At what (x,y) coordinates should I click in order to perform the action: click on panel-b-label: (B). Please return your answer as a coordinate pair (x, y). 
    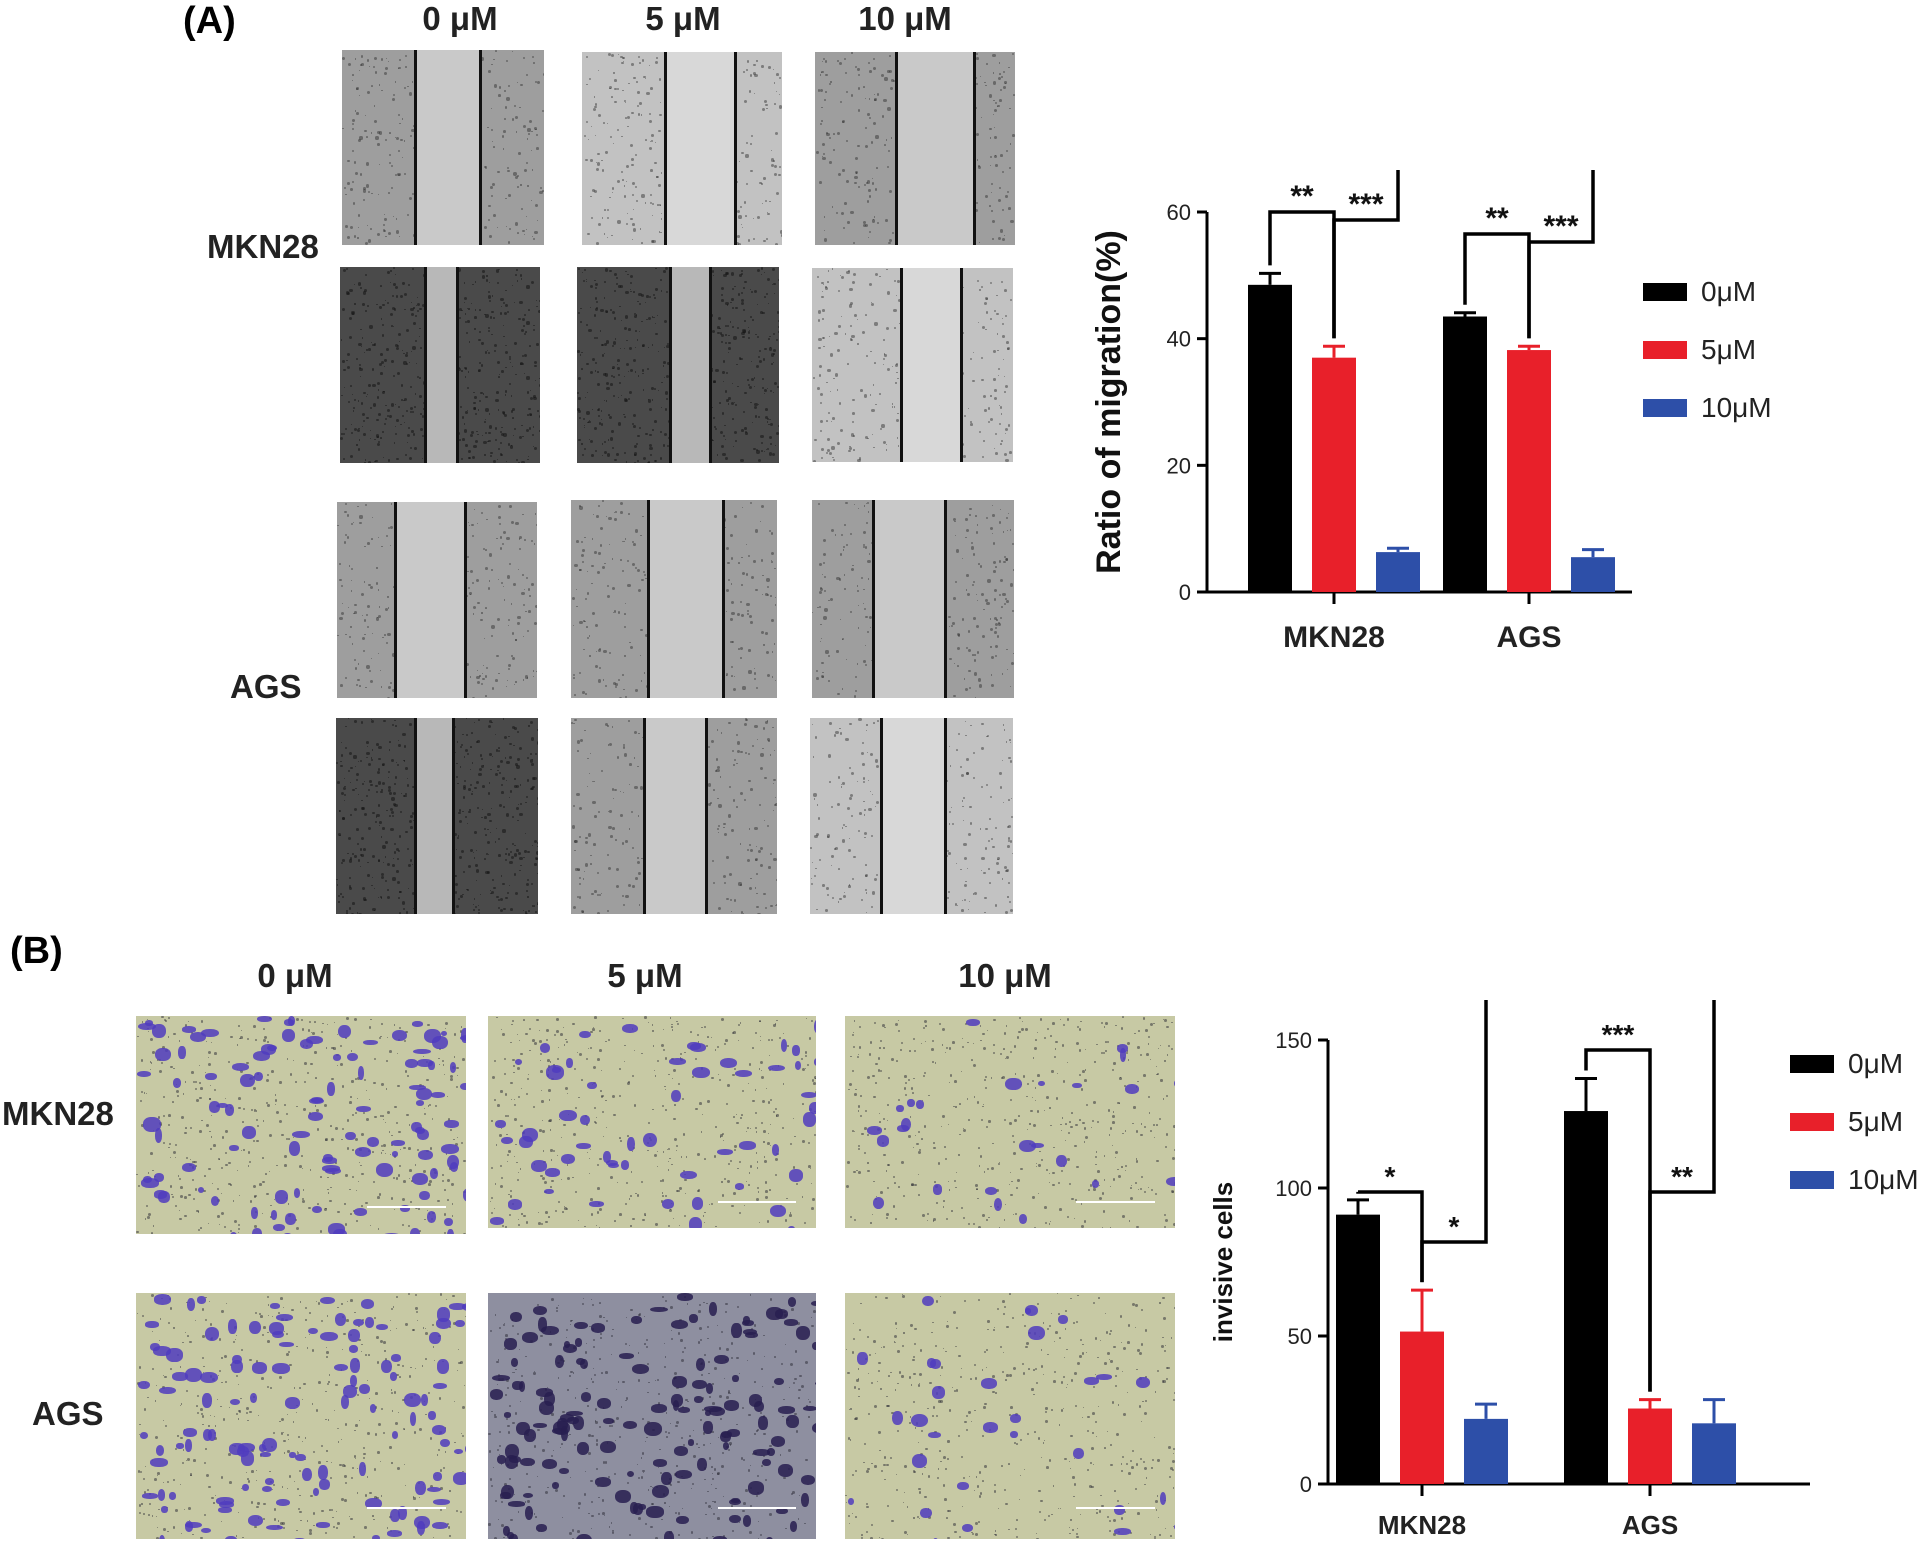
    Looking at the image, I should click on (36, 951).